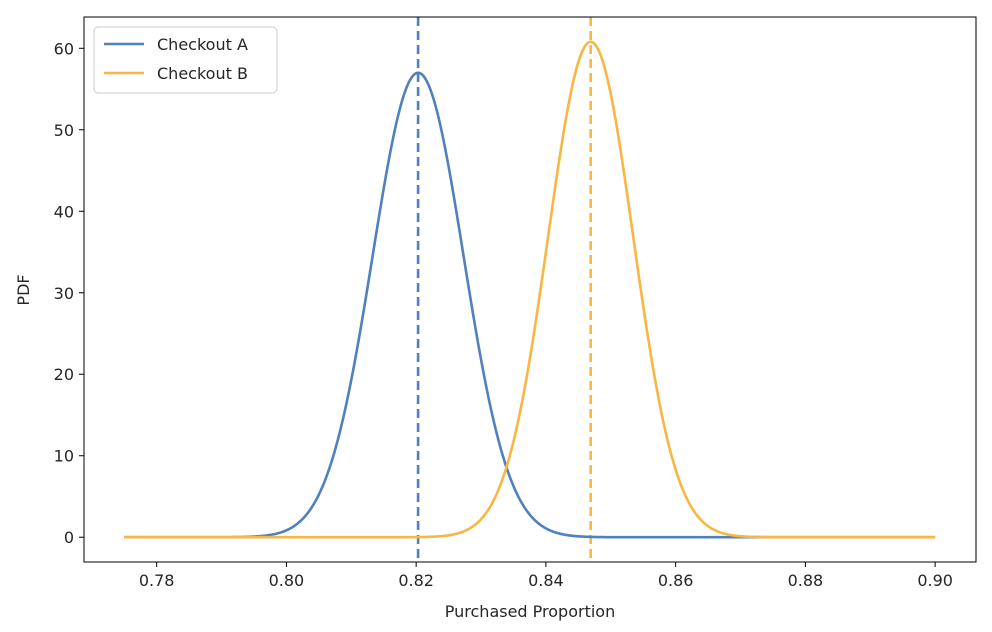  I want to click on legend: Checkout A Checkout B, so click(185, 60).